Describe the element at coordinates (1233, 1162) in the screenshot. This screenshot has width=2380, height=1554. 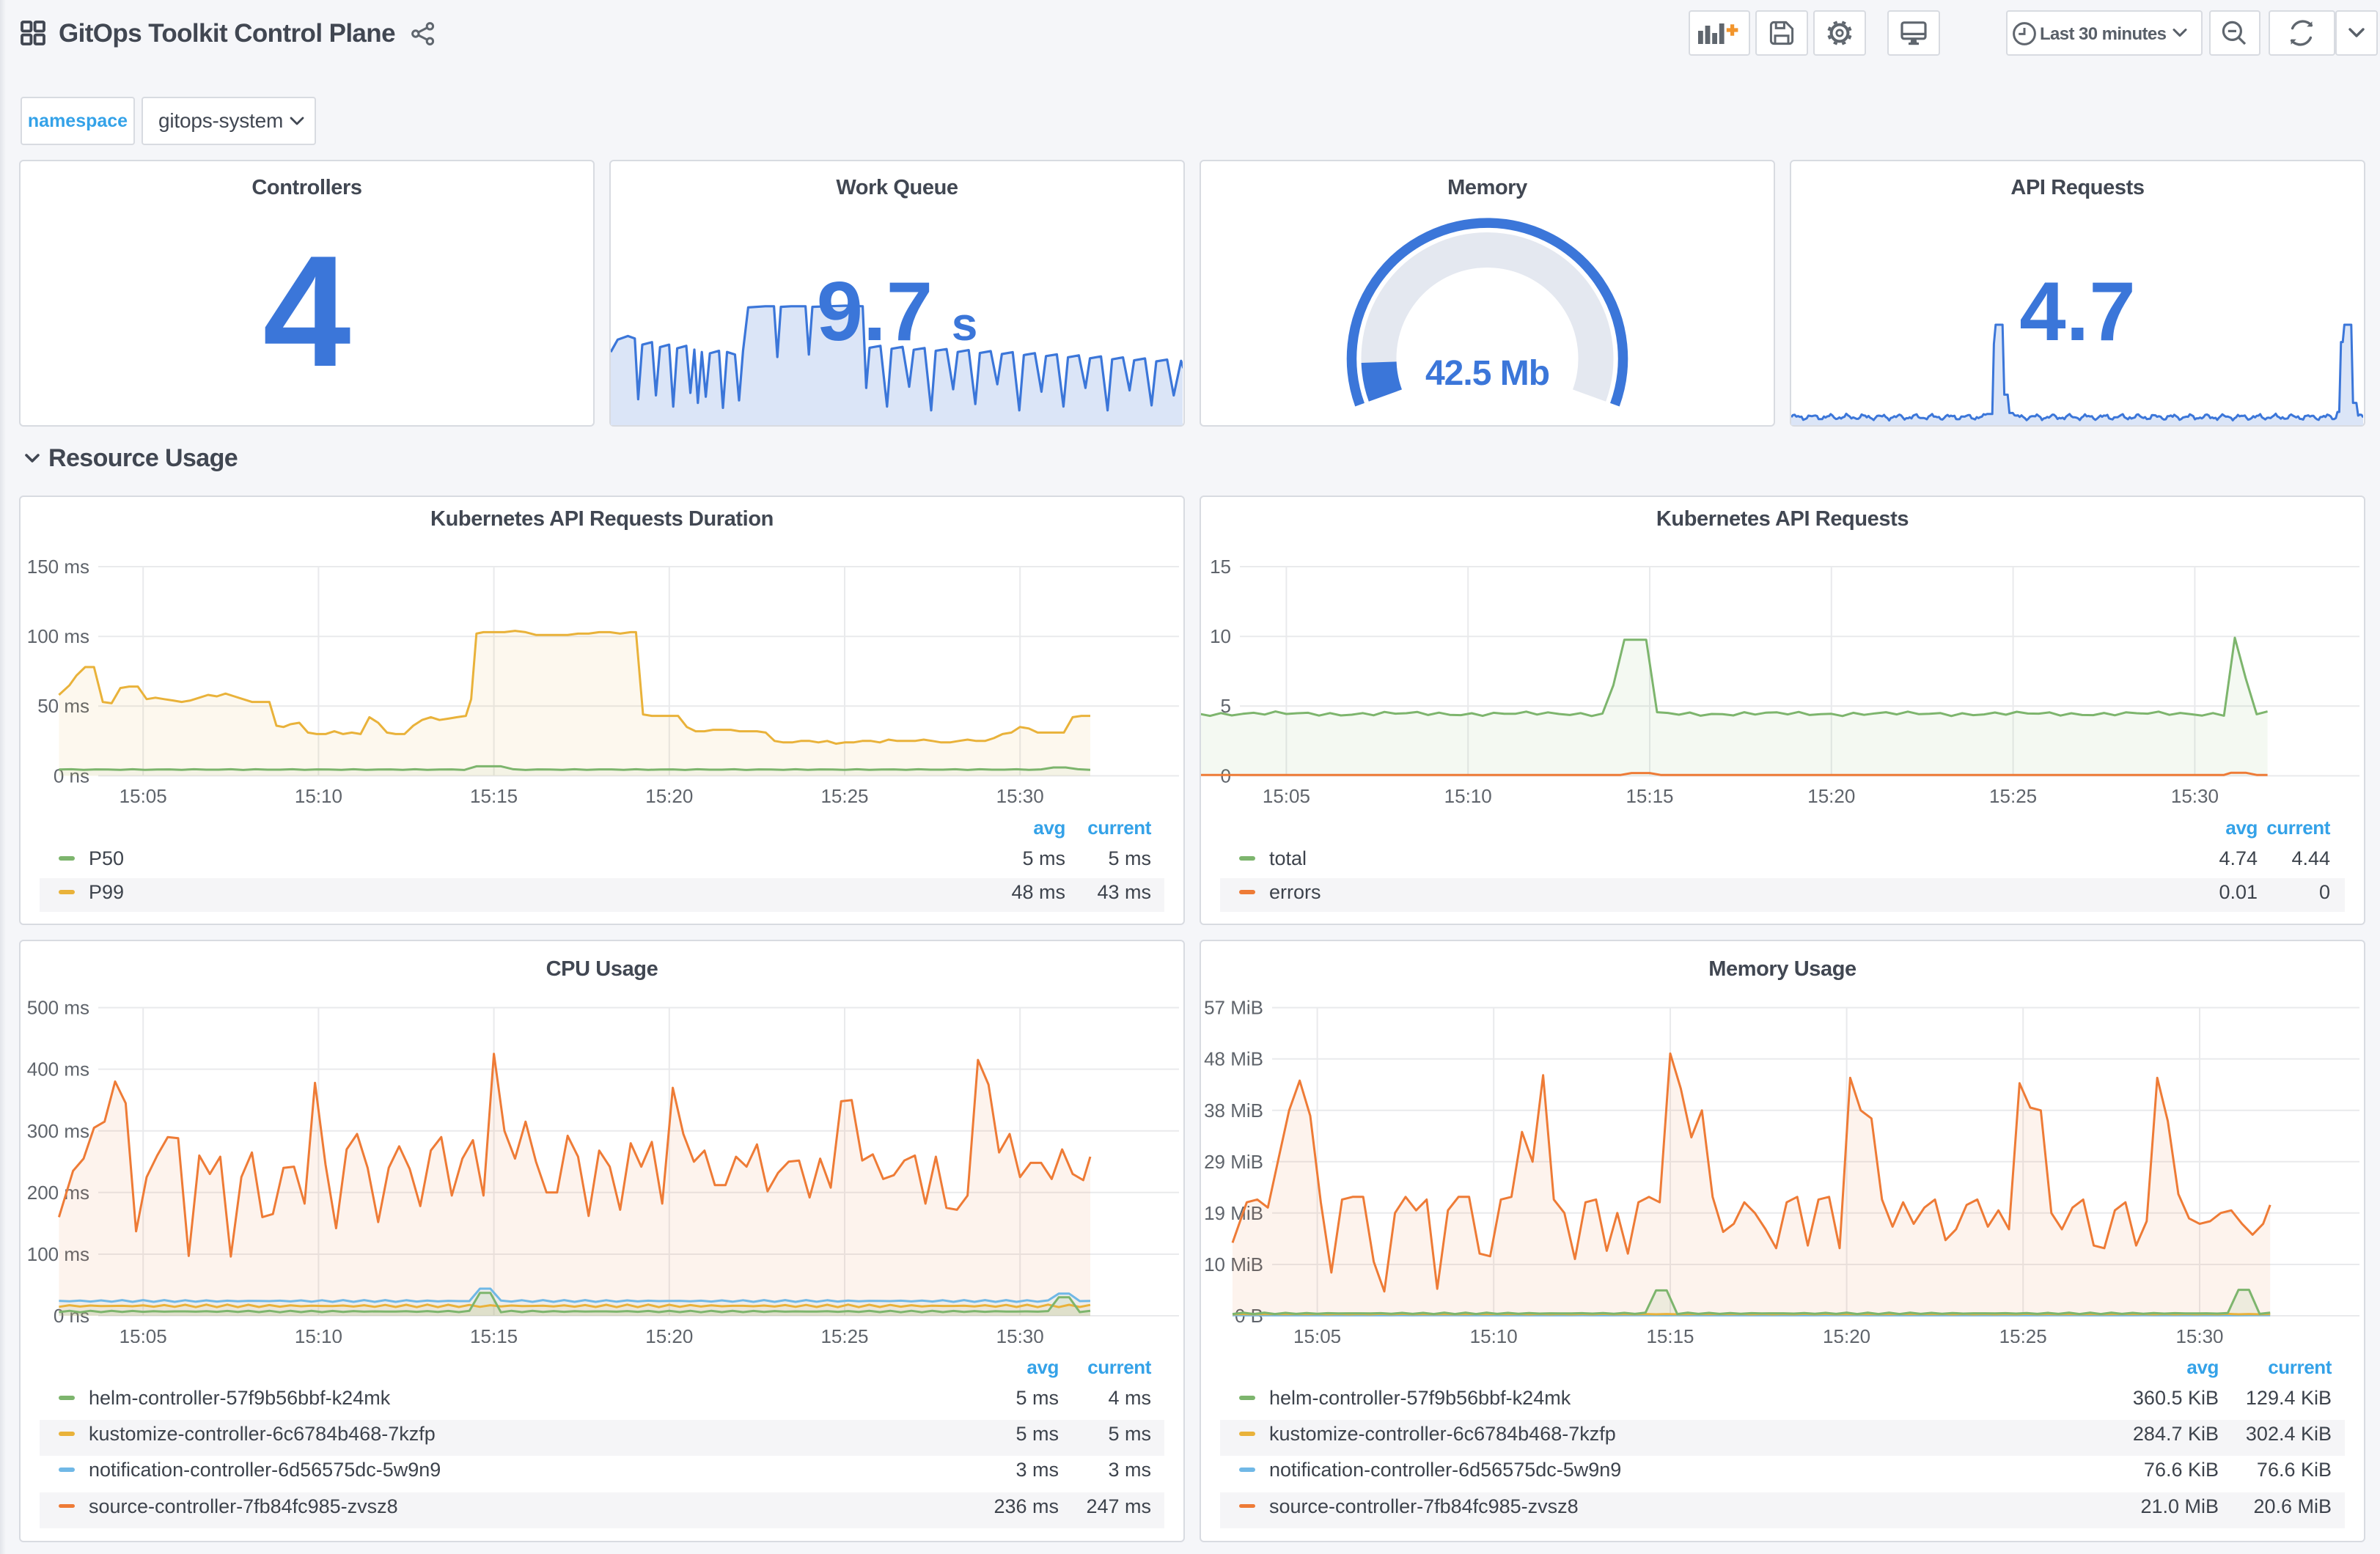
I see `svg-text: 29 MiB` at that location.